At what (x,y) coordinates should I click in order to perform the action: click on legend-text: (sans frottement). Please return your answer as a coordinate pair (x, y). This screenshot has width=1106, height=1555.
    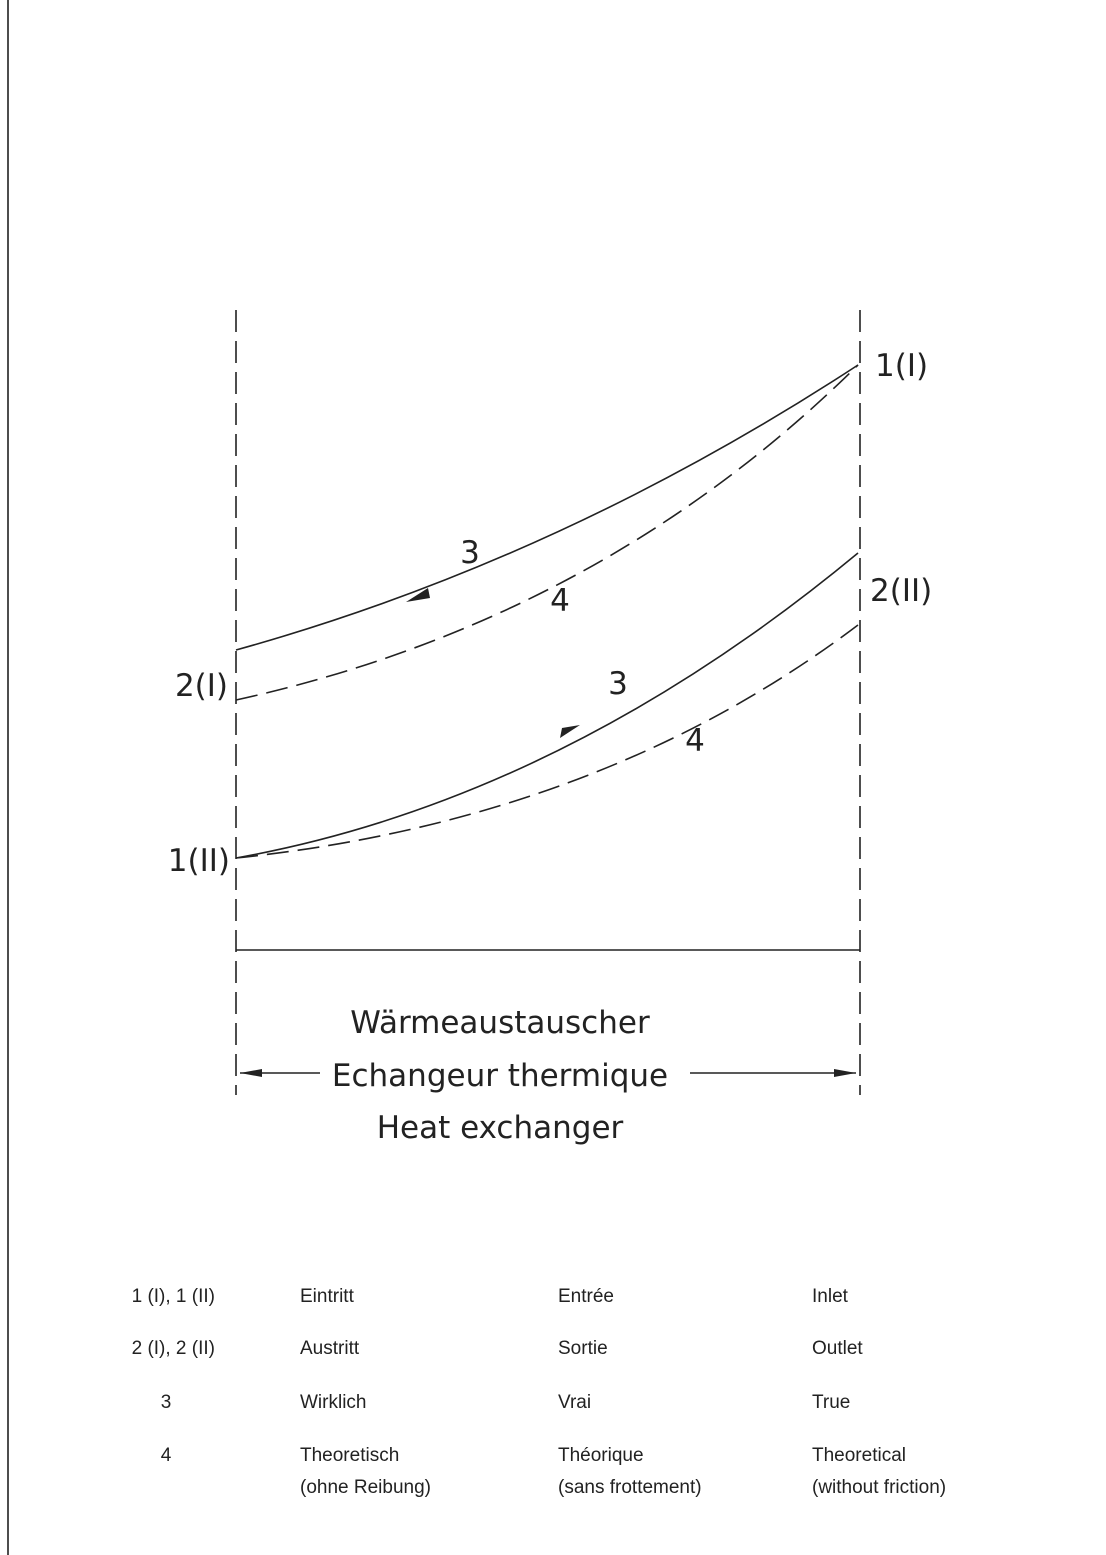
    Looking at the image, I should click on (630, 1487).